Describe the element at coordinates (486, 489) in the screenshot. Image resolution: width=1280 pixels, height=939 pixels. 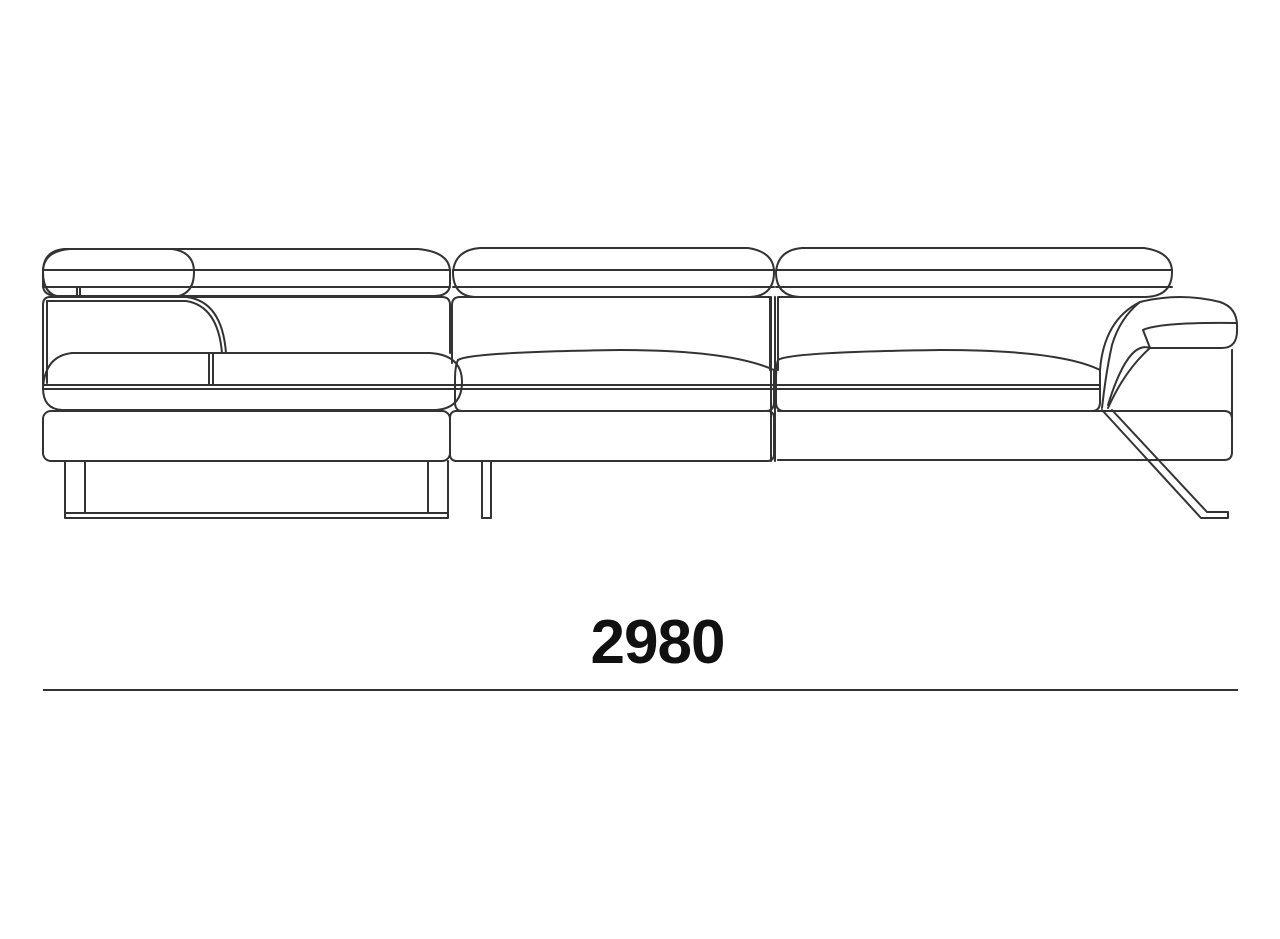
I see `middle-leg` at that location.